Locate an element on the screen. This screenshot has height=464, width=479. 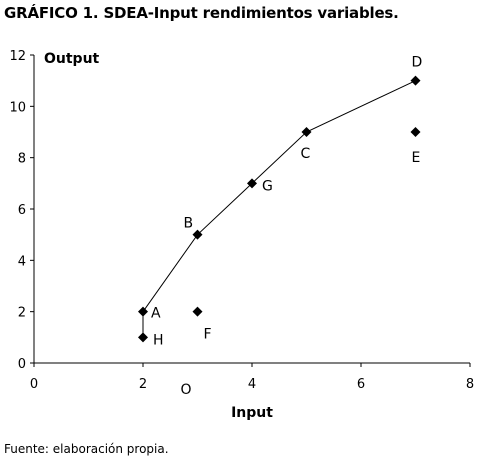
y-tick-label: 6 is located at coordinates (22, 210).